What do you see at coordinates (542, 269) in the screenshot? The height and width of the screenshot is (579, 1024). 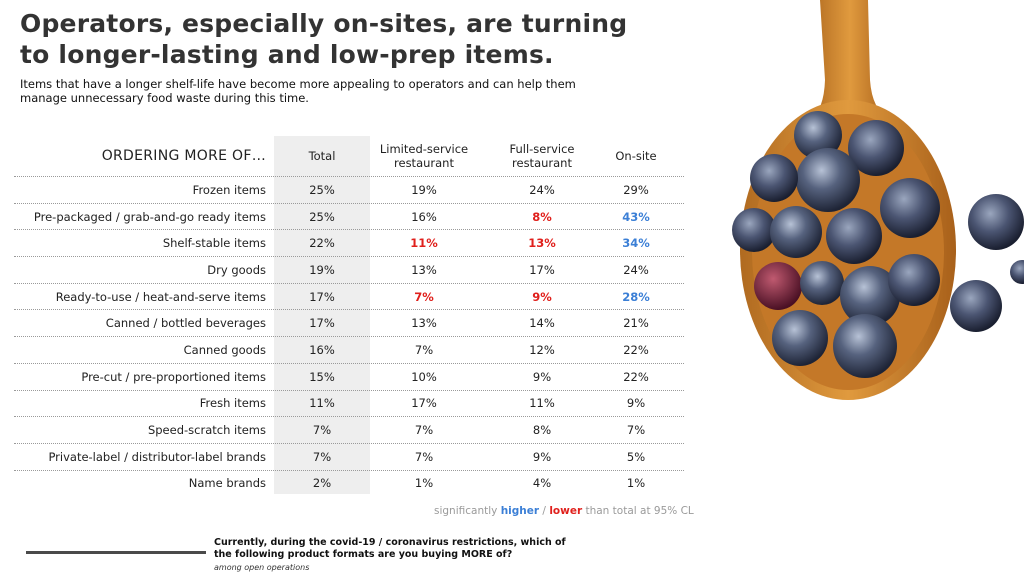 I see `cell-full-service: 17%` at bounding box center [542, 269].